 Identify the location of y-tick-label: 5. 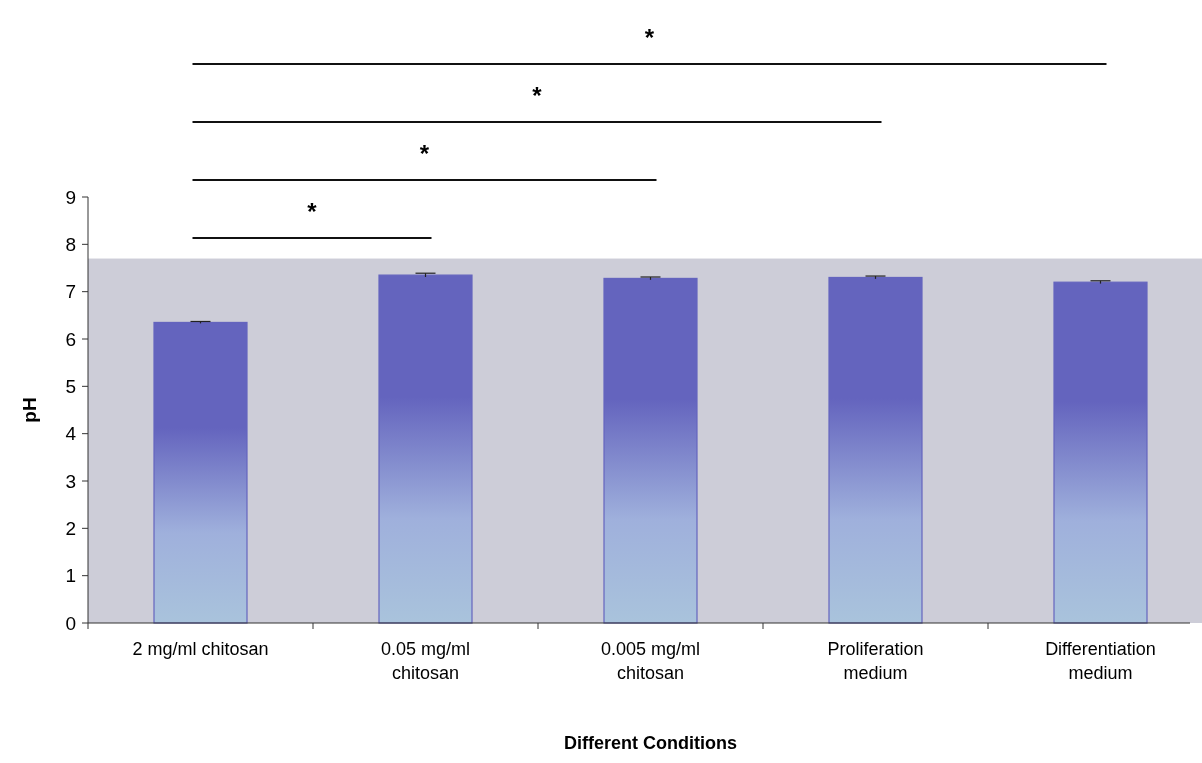
(70, 386).